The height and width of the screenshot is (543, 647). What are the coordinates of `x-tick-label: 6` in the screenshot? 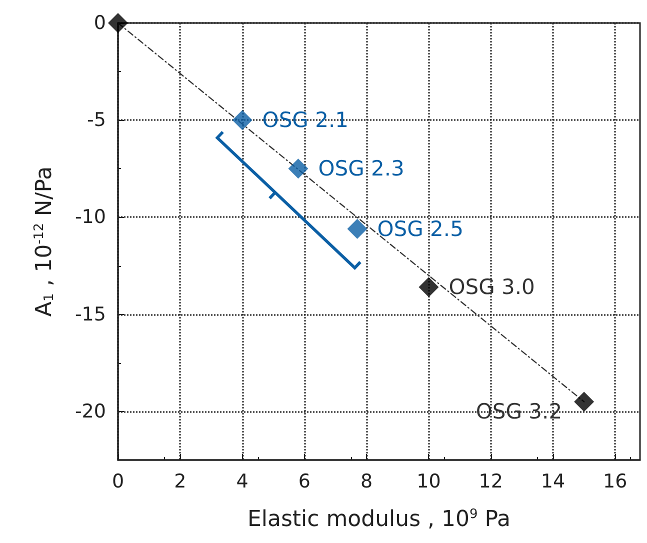 It's located at (304, 481).